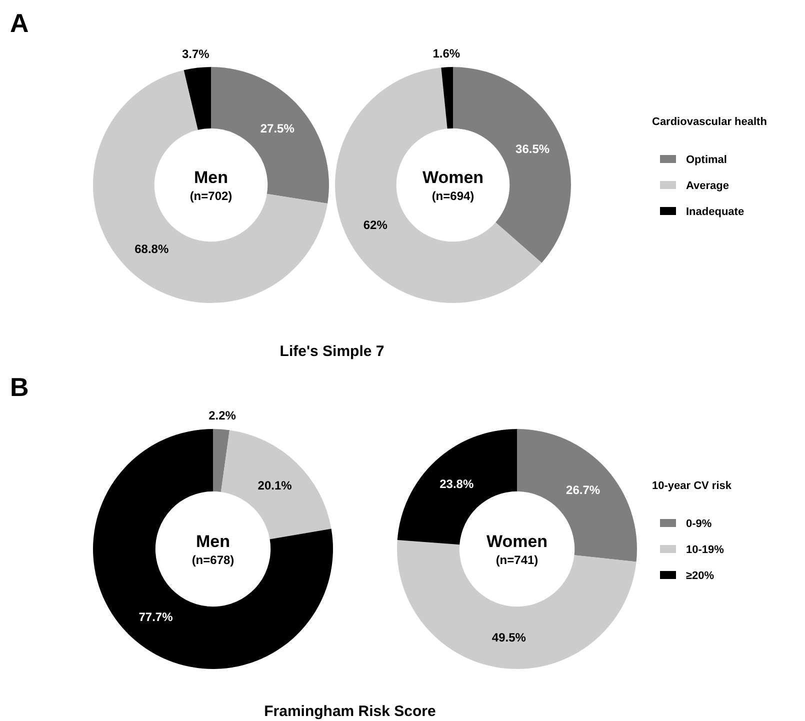 This screenshot has height=721, width=805. What do you see at coordinates (151, 249) in the screenshot?
I see `data-label: 68.8%` at bounding box center [151, 249].